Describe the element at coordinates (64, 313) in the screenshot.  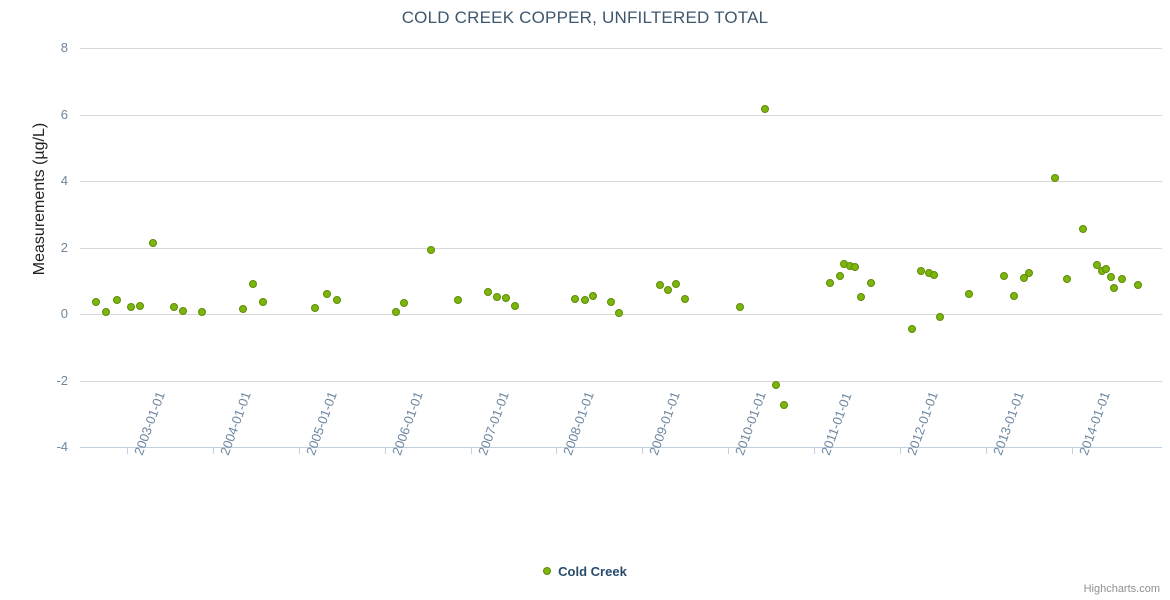
I see `y-tick-label: 0` at that location.